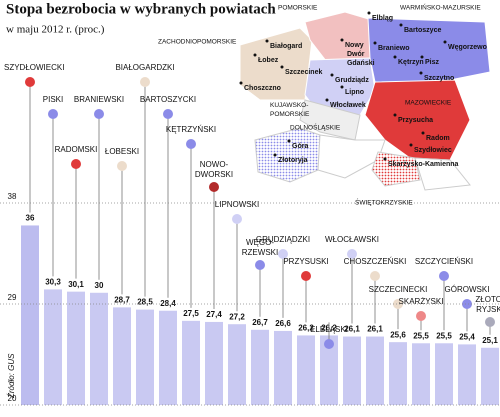  Describe the element at coordinates (415, 120) in the screenshot. I see `town-label: Przysucha` at that location.